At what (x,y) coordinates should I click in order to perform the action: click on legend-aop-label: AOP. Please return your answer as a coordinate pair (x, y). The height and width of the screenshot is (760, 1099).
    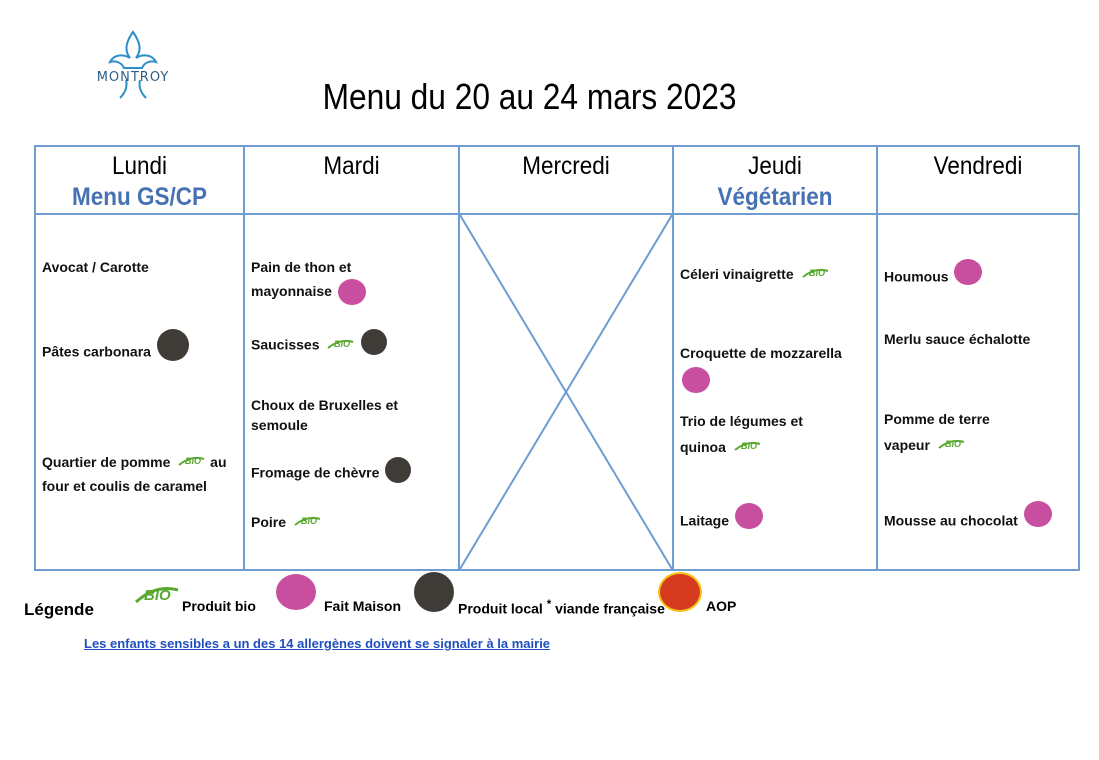
    Looking at the image, I should click on (721, 606).